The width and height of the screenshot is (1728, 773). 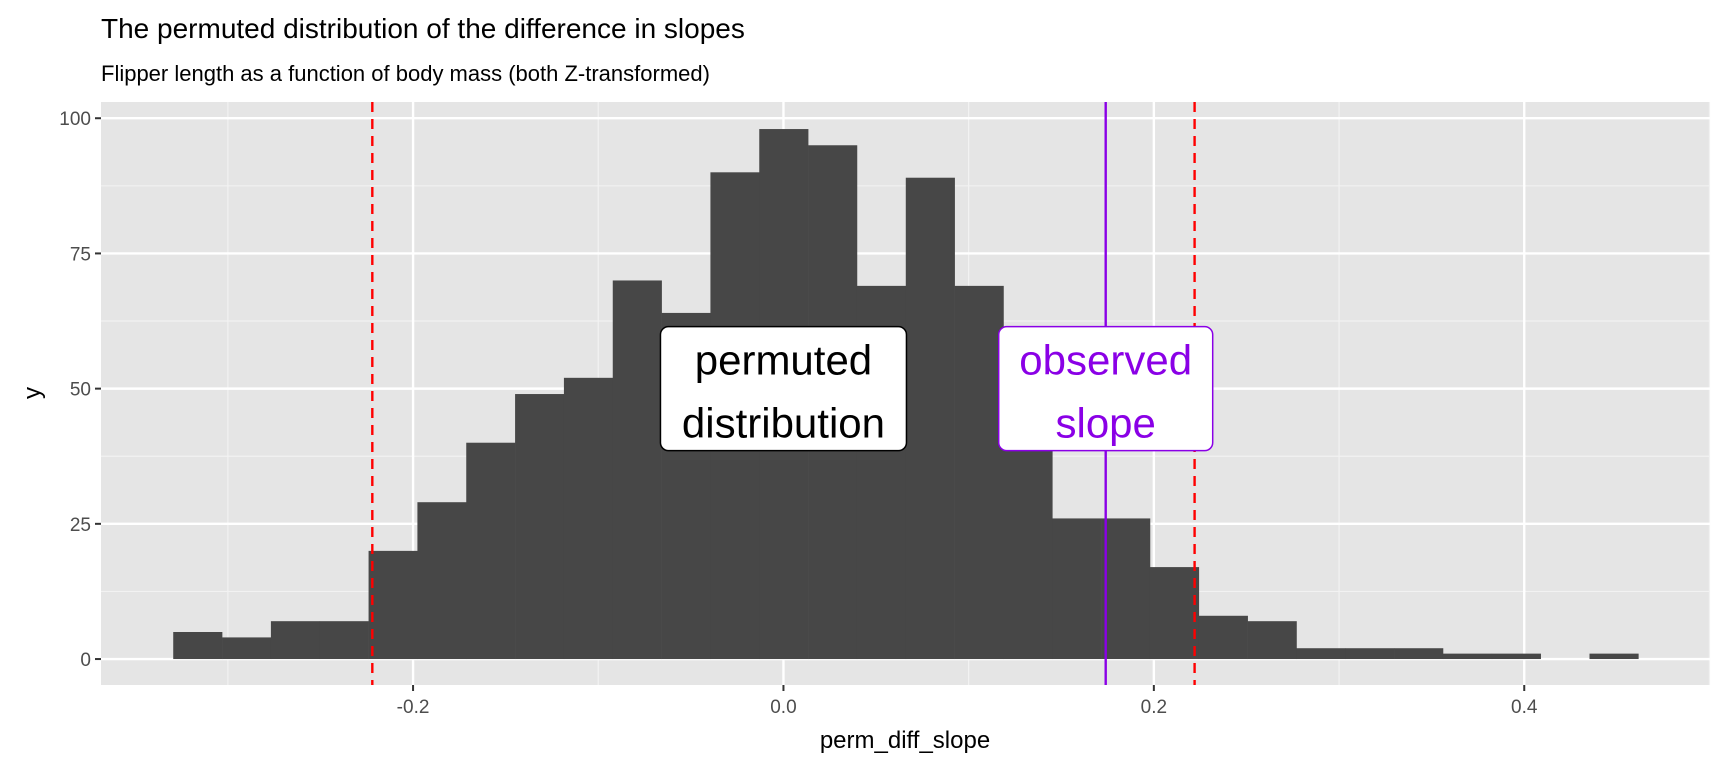 I want to click on permuted-label-text: permuted, so click(x=783, y=360).